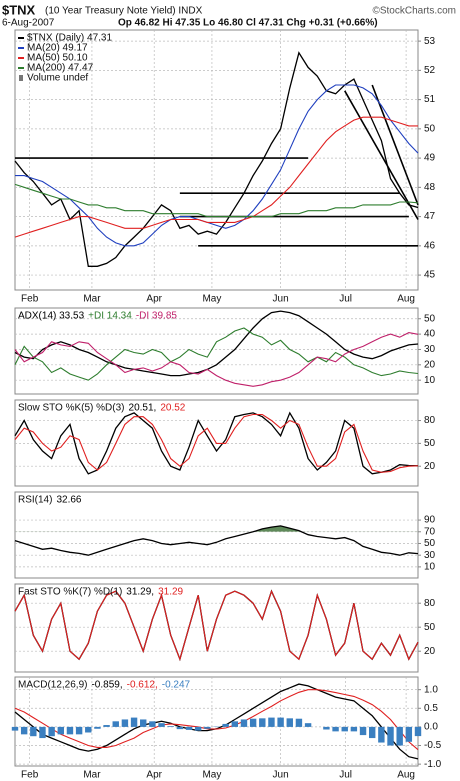 The height and width of the screenshot is (781, 460). Describe the element at coordinates (19, 9) in the screenshot. I see `symbol: $TNX` at that location.